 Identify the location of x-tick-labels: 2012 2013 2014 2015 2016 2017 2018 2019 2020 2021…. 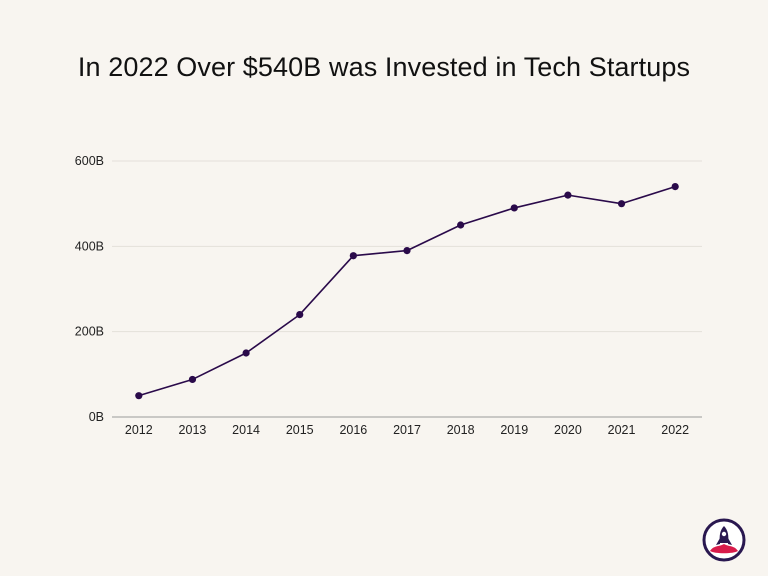
(407, 430).